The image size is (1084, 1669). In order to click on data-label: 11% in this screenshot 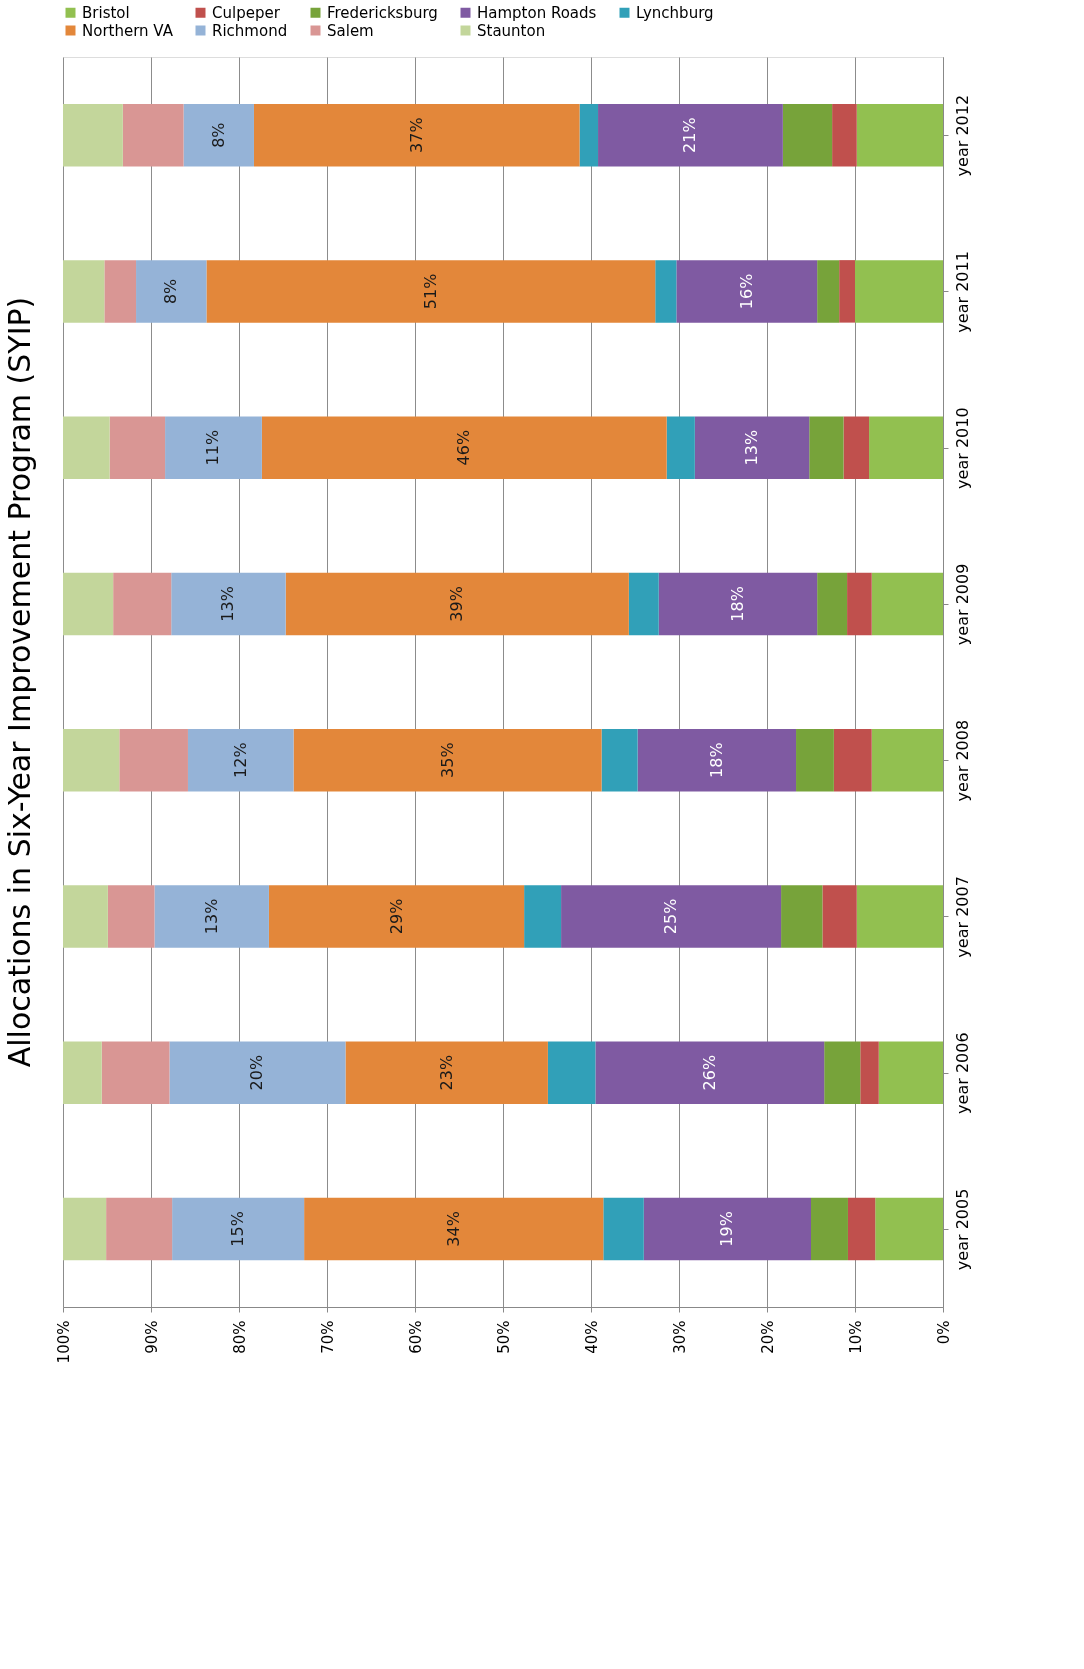, I will do `click(213, 447)`.